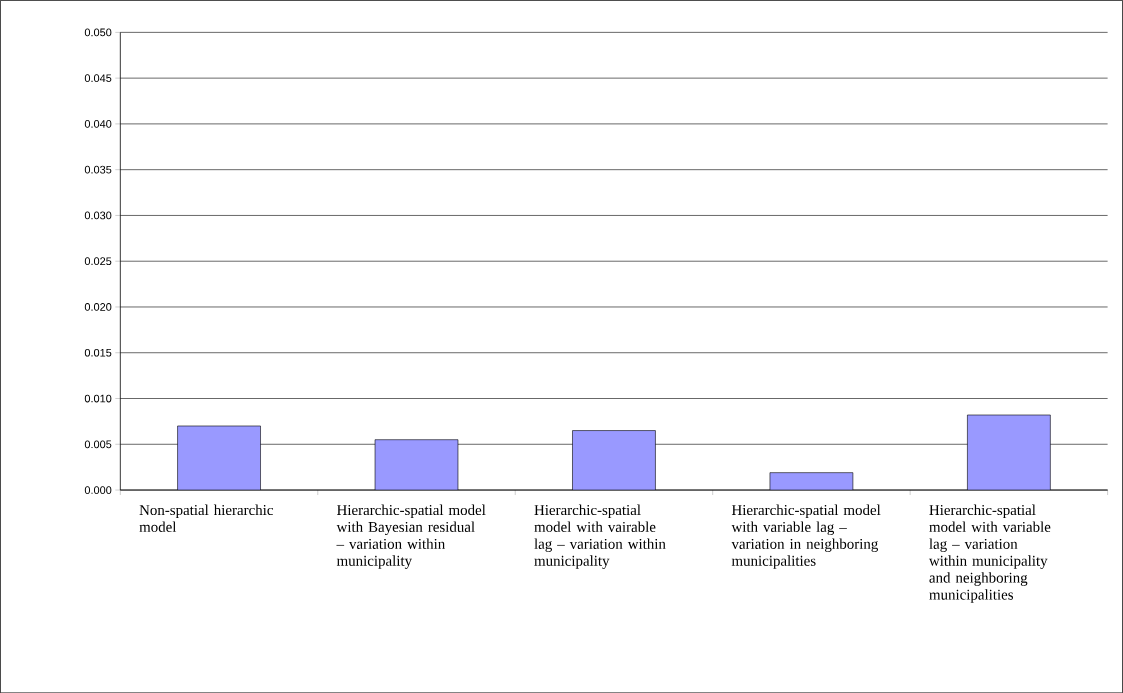  I want to click on y-tick-label: 0.015, so click(98, 352).